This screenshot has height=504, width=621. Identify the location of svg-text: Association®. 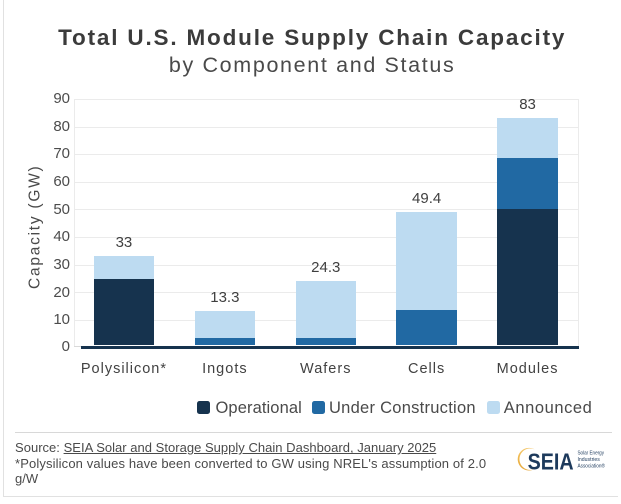
(592, 466).